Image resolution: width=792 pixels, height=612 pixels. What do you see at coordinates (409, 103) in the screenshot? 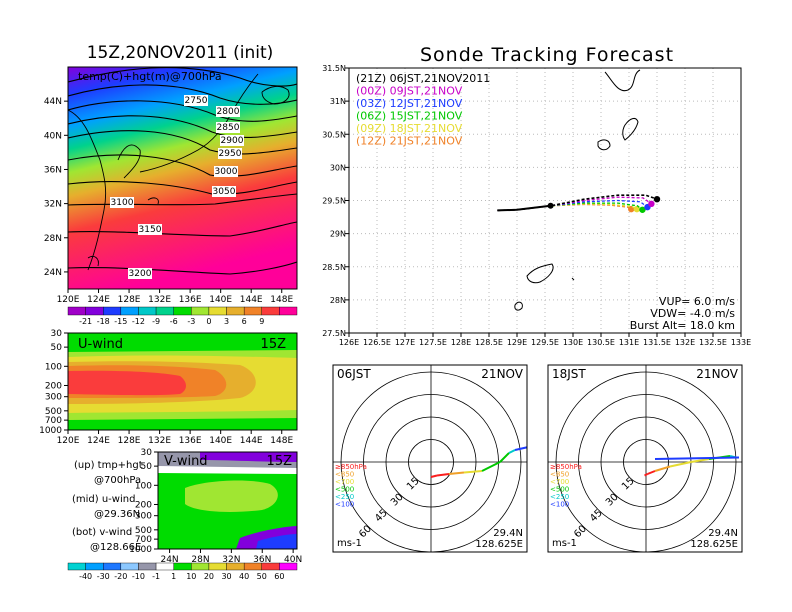
I see `legend-entry-2: (03Z) 12JST,21NOV` at bounding box center [409, 103].